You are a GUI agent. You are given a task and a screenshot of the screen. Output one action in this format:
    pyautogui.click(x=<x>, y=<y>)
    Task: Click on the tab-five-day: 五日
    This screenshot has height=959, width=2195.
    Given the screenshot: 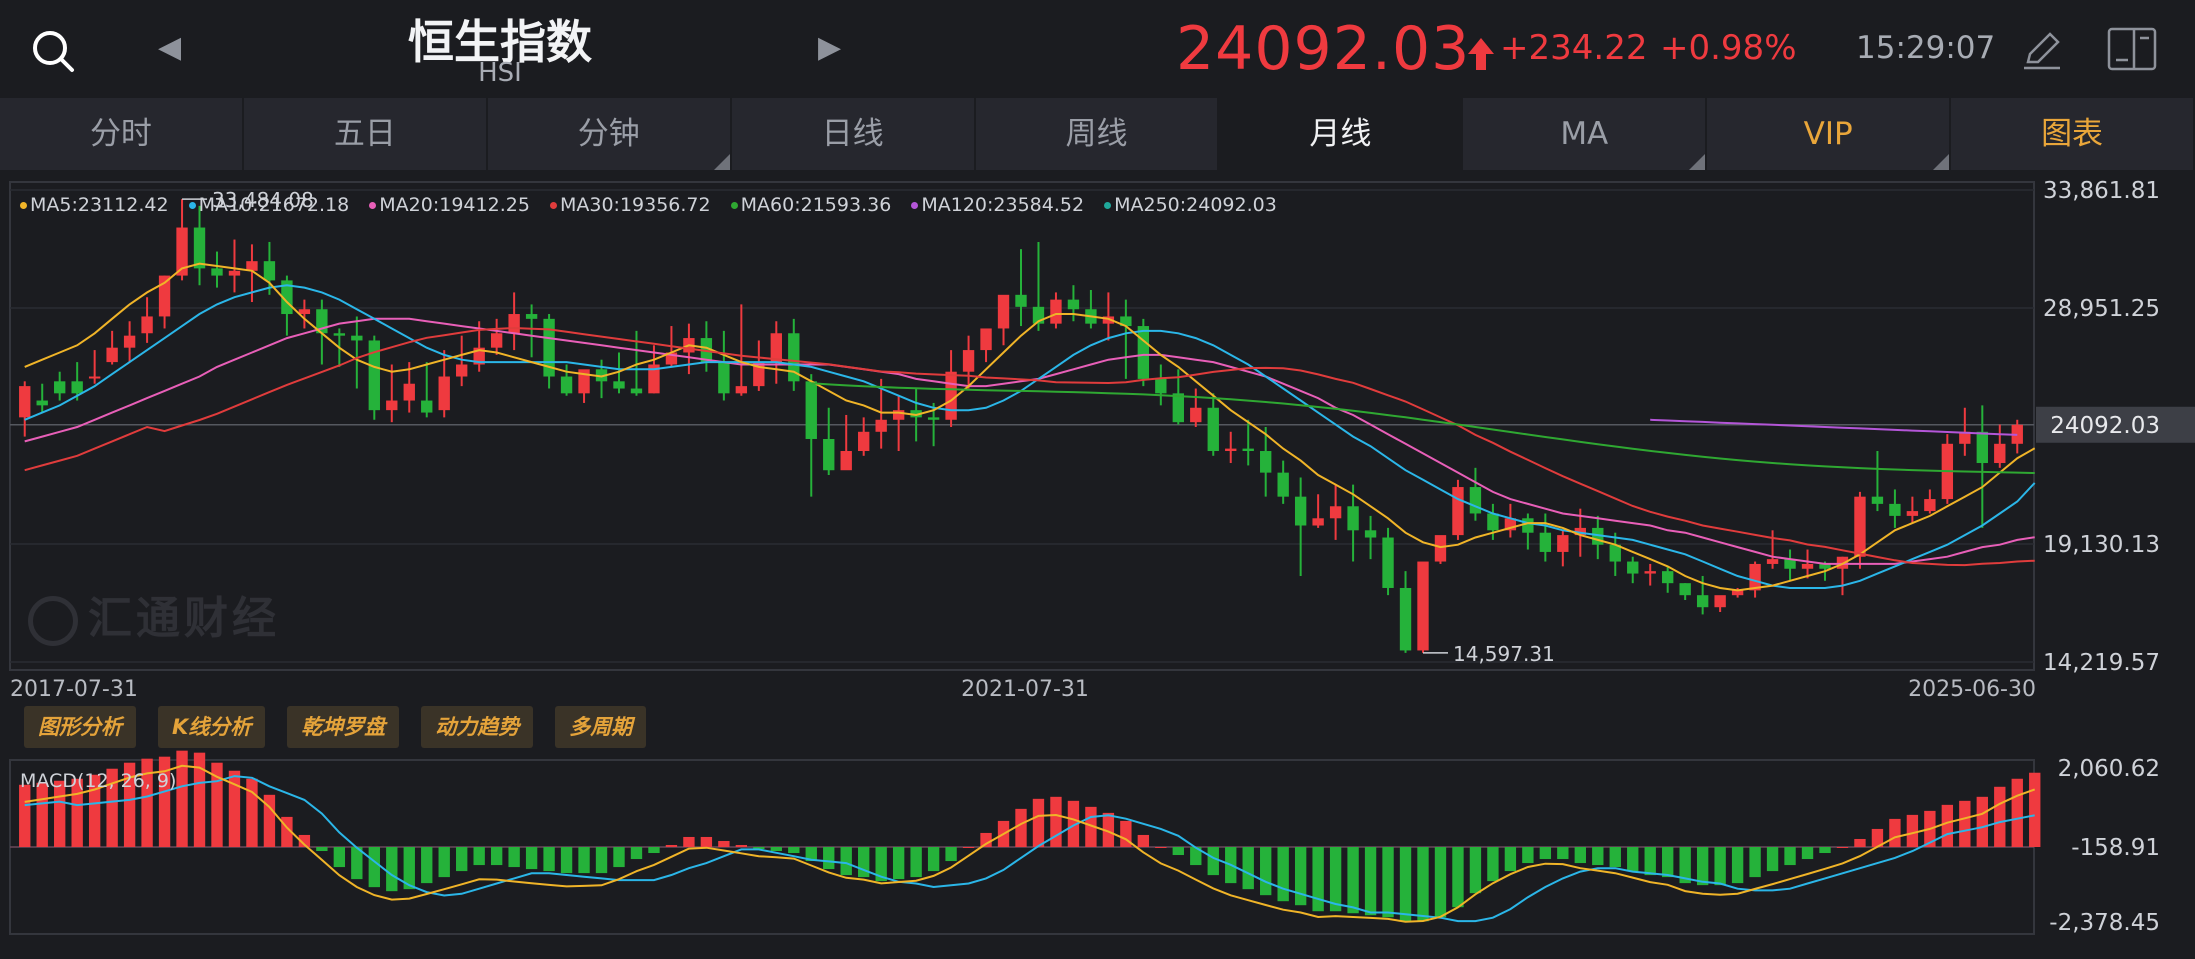 What is the action you would take?
    pyautogui.click(x=366, y=134)
    